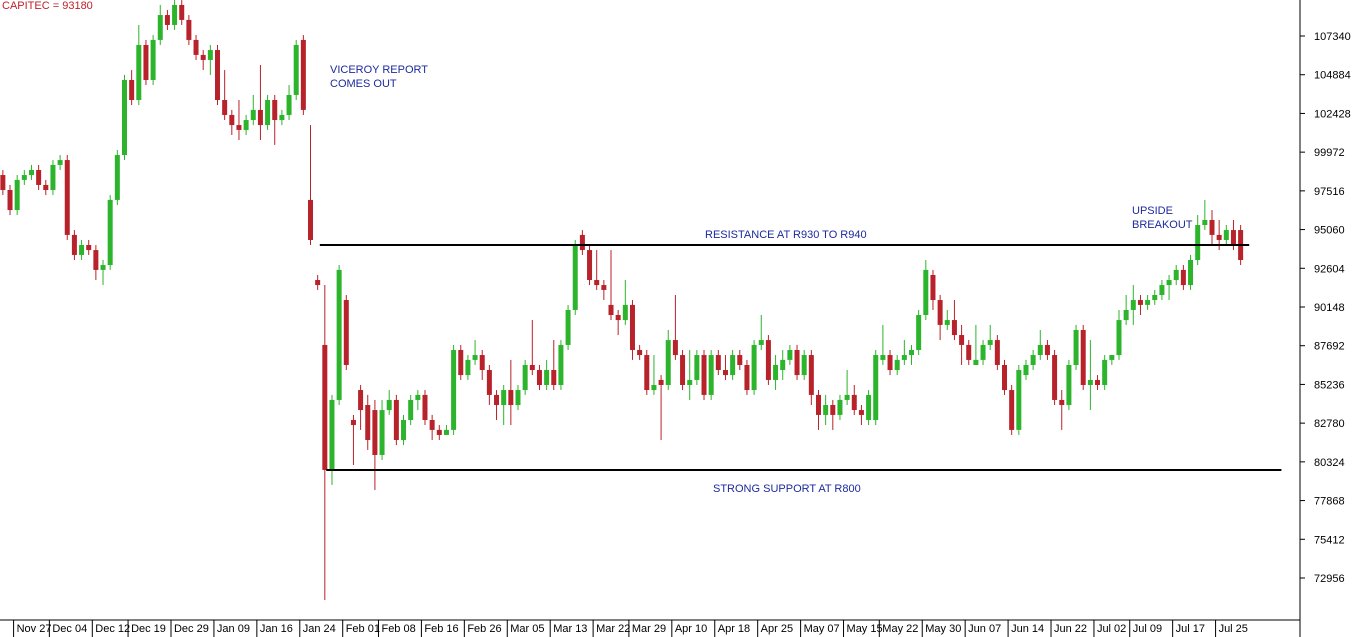  Describe the element at coordinates (484, 629) in the screenshot. I see `x-tick-label: Feb 26` at that location.